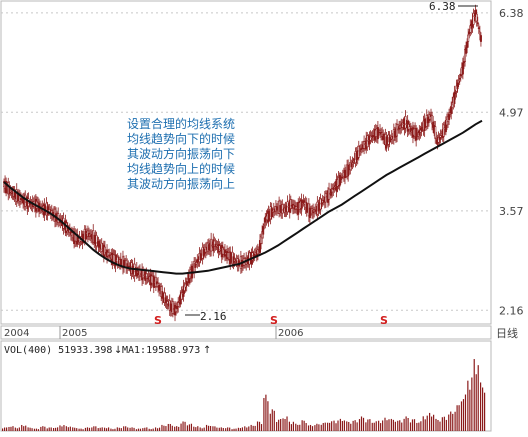  I want to click on price-tick-label: 6.38, so click(511, 13).